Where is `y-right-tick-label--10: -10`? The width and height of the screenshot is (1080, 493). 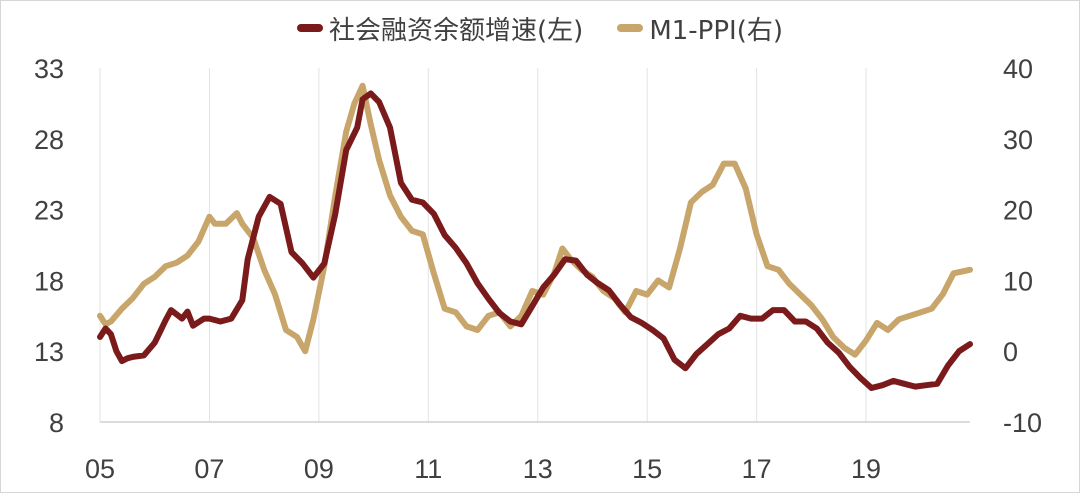
y-right-tick-label--10: -10 is located at coordinates (1022, 423).